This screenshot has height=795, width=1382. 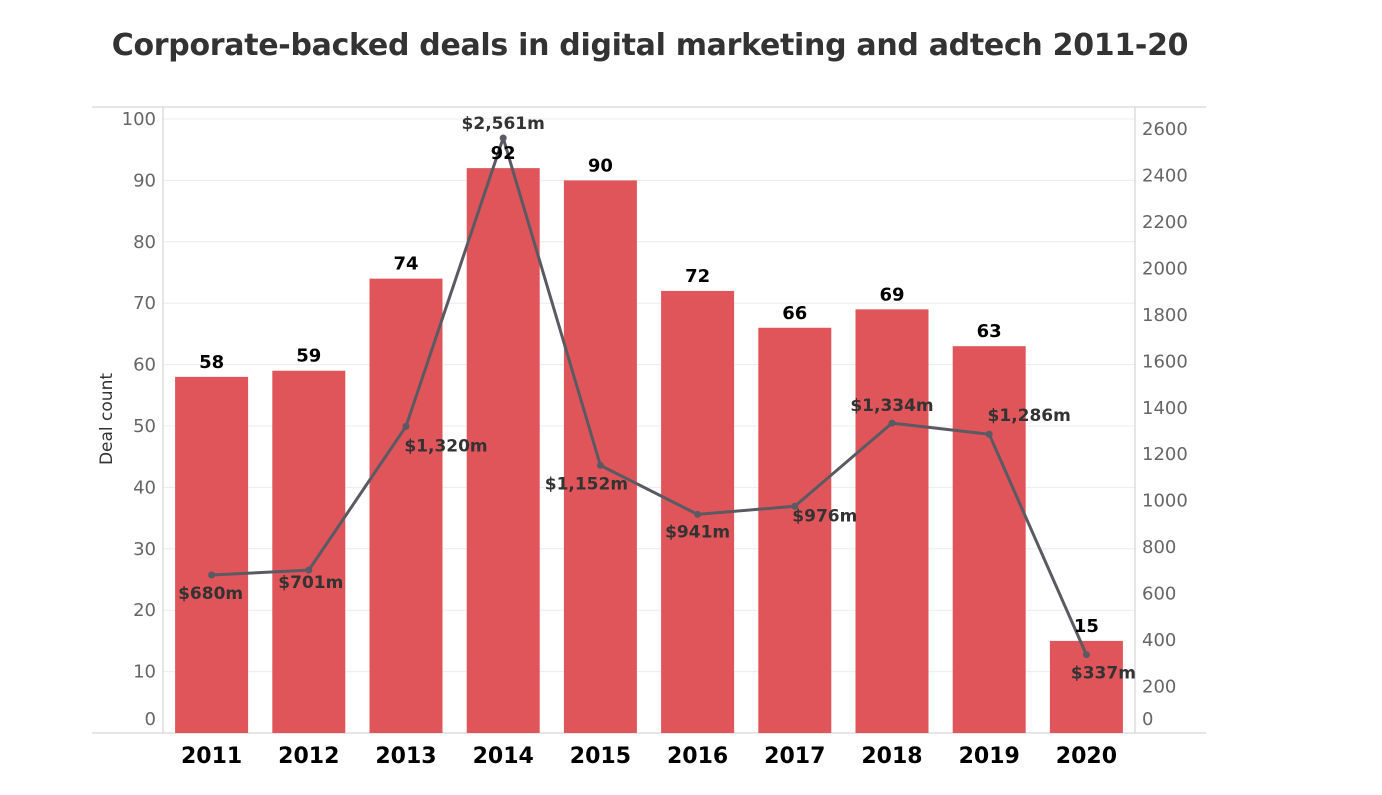 What do you see at coordinates (1165, 129) in the screenshot?
I see `y2-tick-label: 2600` at bounding box center [1165, 129].